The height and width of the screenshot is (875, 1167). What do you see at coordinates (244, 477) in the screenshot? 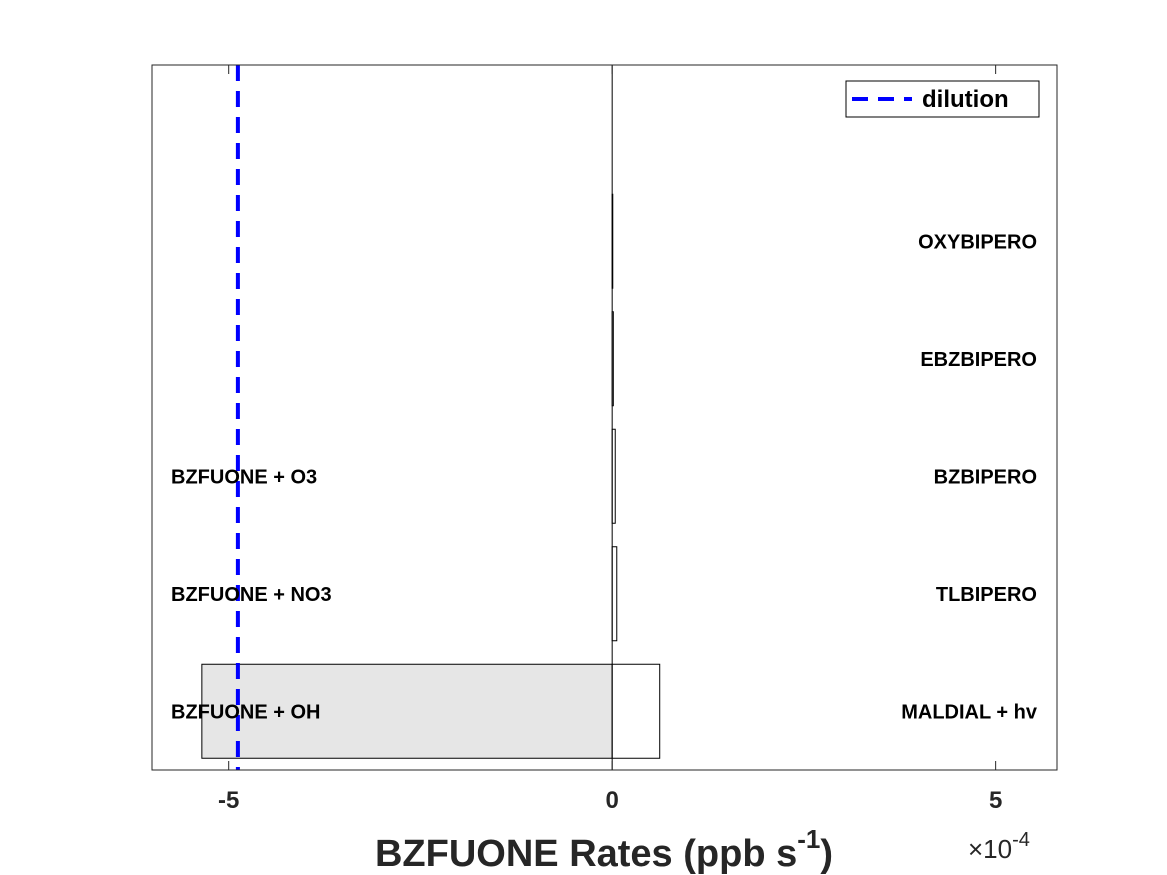
I see `left-bar-label: BZFUONE + O3` at bounding box center [244, 477].